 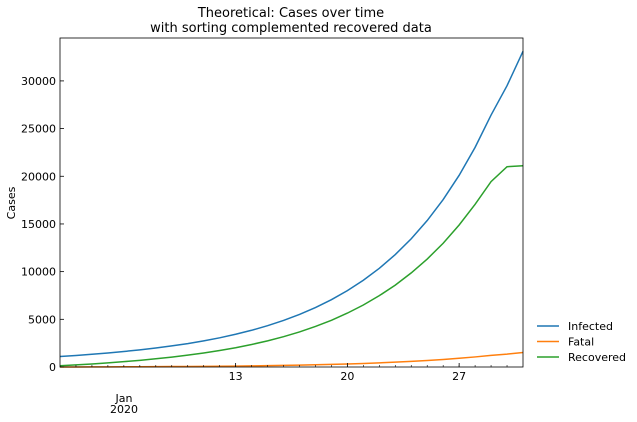 I want to click on legend-label-recovered: Recovered, so click(x=597, y=357).